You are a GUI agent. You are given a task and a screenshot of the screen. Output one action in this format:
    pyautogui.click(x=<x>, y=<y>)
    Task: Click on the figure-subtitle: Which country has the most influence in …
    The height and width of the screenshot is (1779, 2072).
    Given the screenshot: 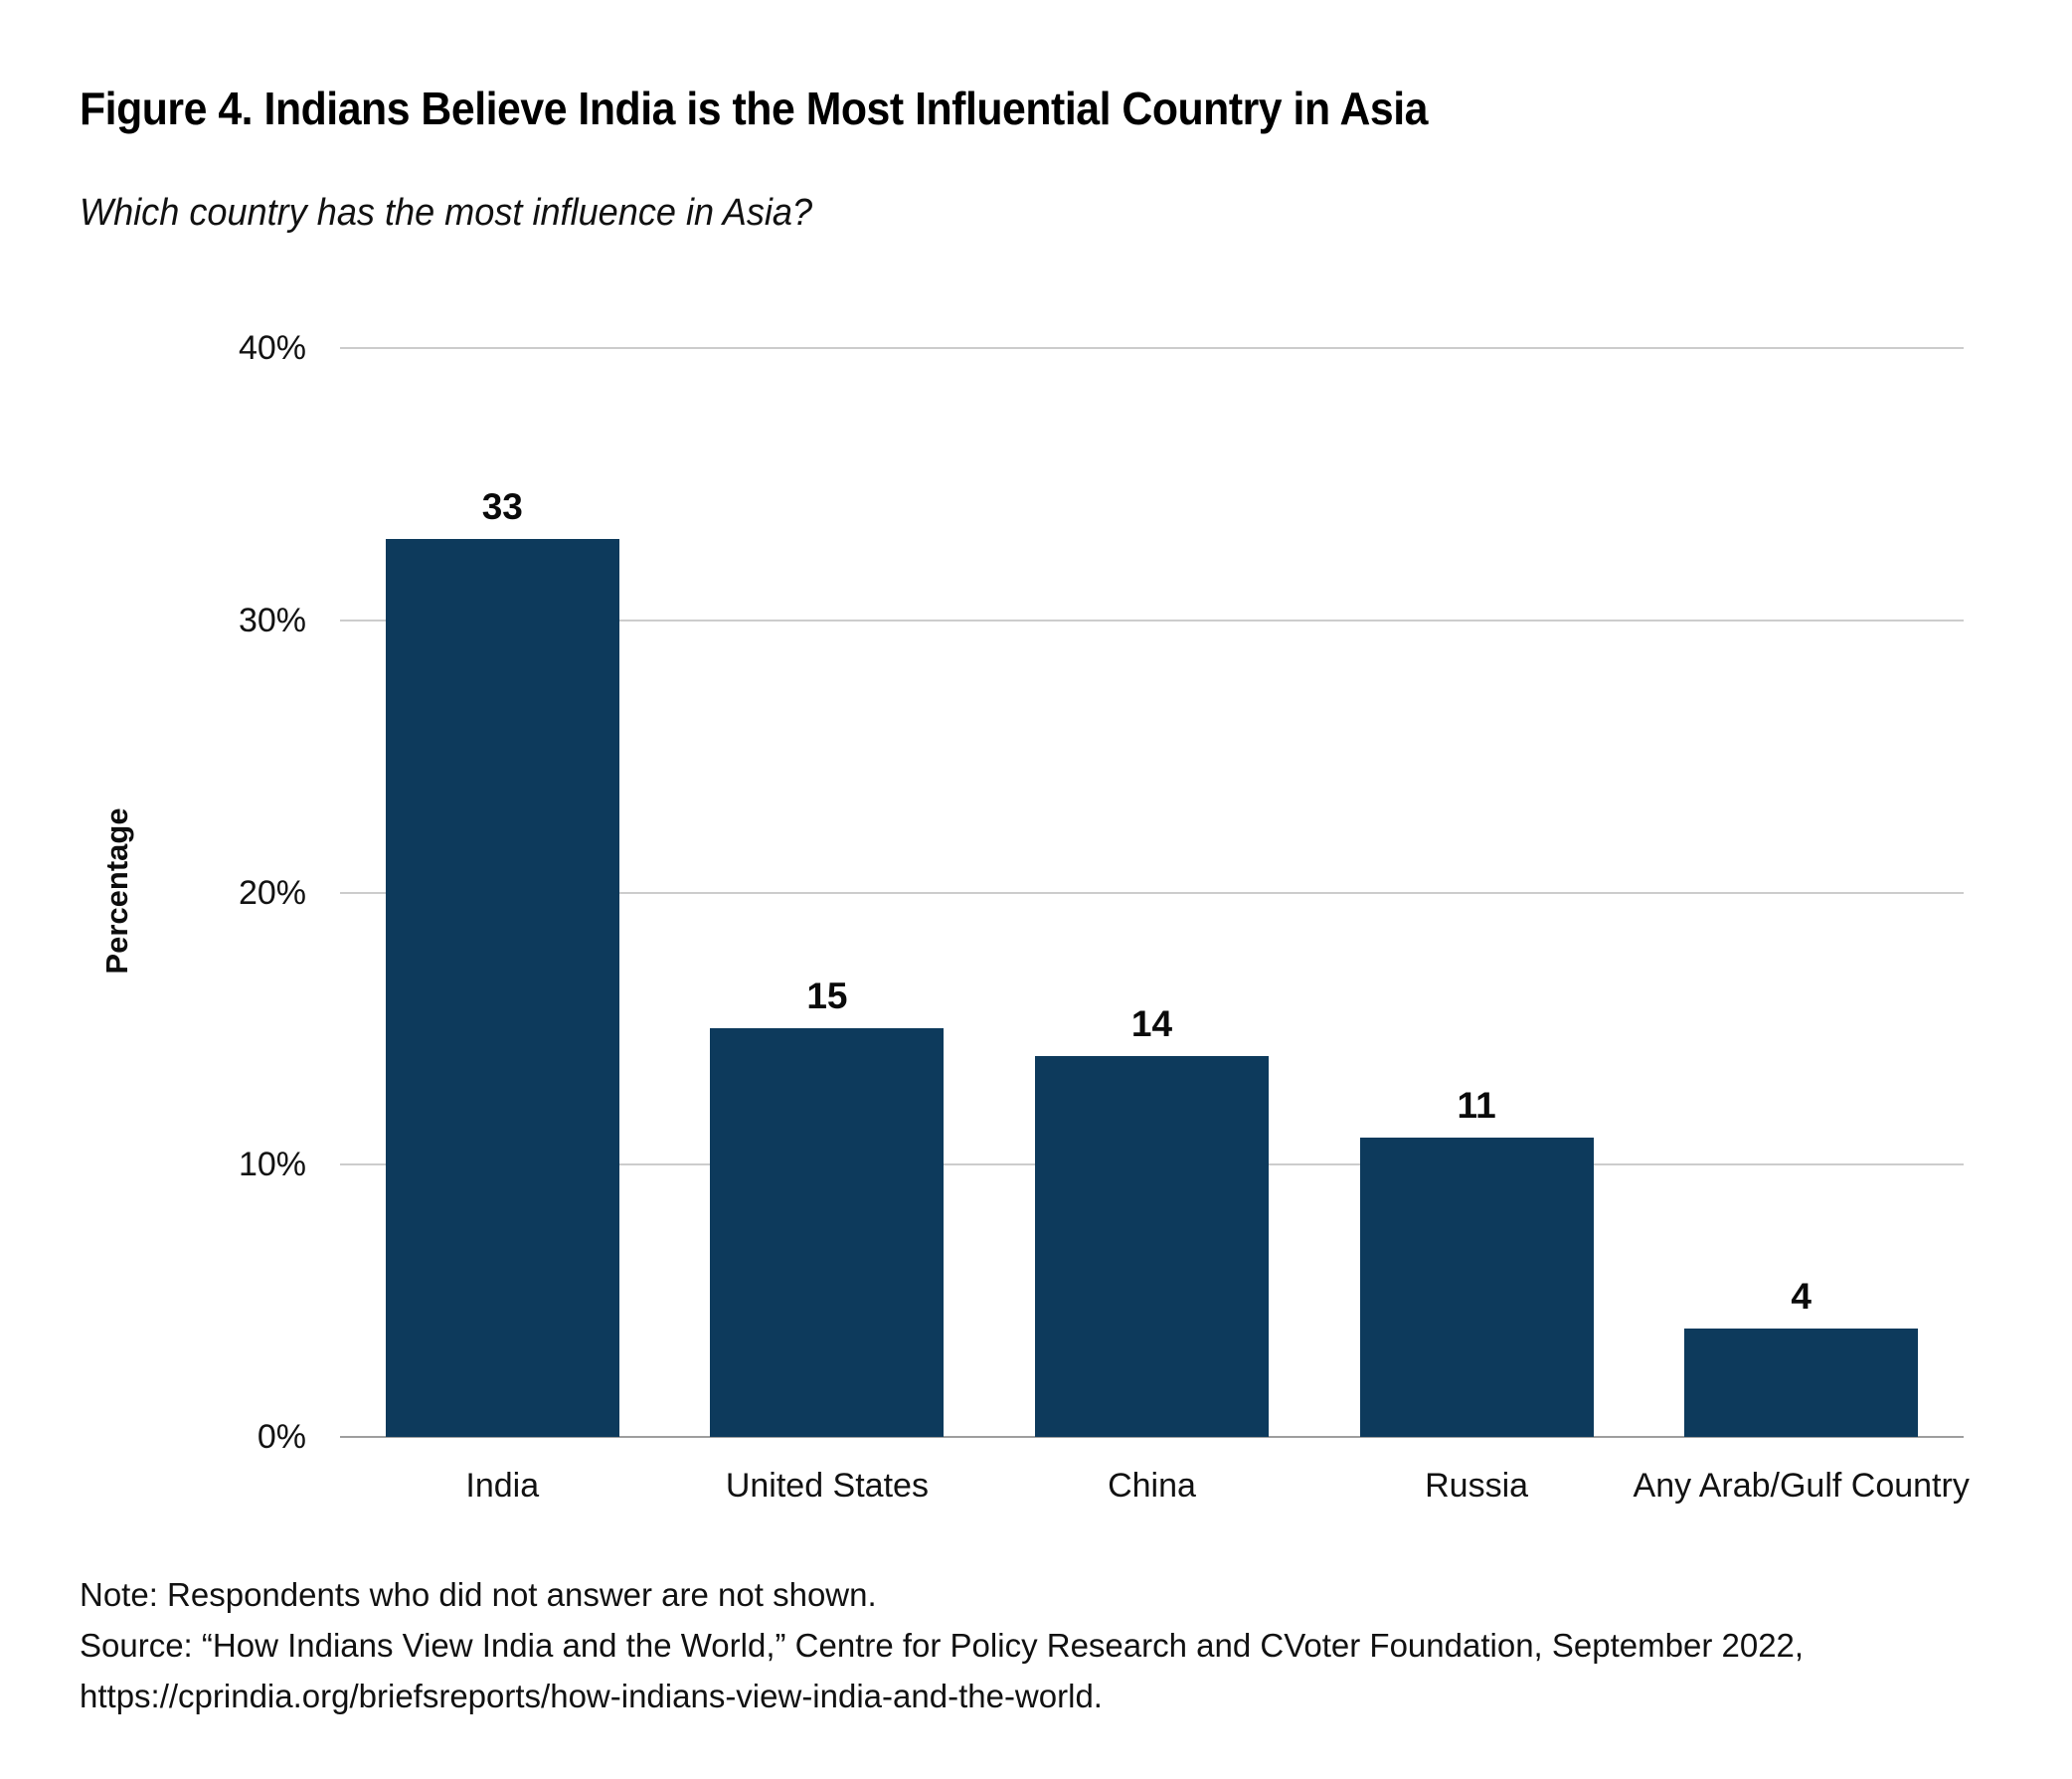 What is the action you would take?
    pyautogui.click(x=447, y=213)
    